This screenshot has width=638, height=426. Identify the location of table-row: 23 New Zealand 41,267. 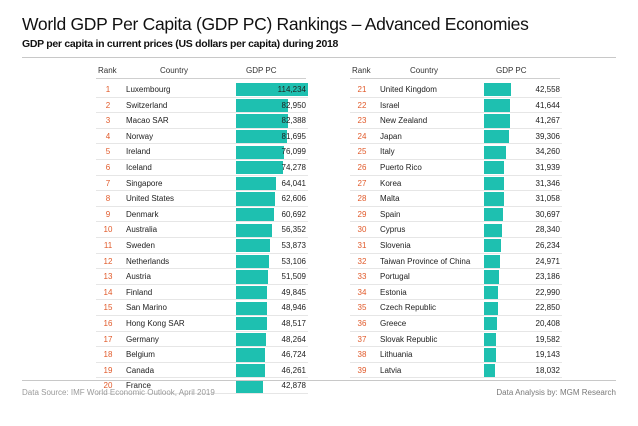
(456, 121).